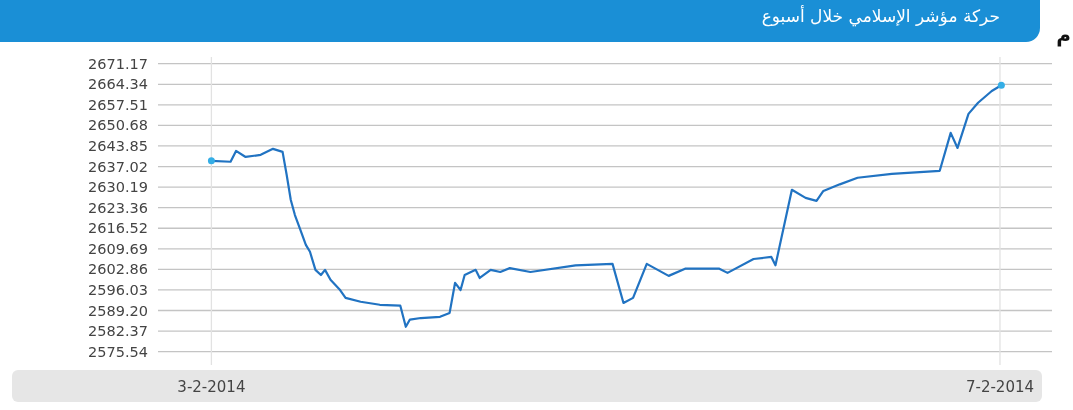 Image resolution: width=1073 pixels, height=410 pixels. I want to click on y-tick-label: 2596.03, so click(118, 289).